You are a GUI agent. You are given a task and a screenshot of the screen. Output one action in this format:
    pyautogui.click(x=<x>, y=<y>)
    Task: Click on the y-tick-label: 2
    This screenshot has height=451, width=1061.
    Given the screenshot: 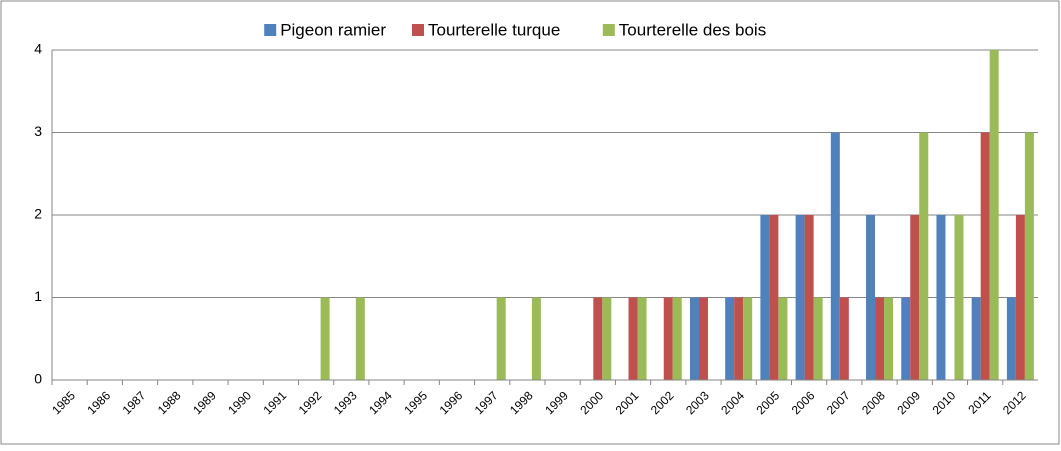 What is the action you would take?
    pyautogui.click(x=38, y=214)
    